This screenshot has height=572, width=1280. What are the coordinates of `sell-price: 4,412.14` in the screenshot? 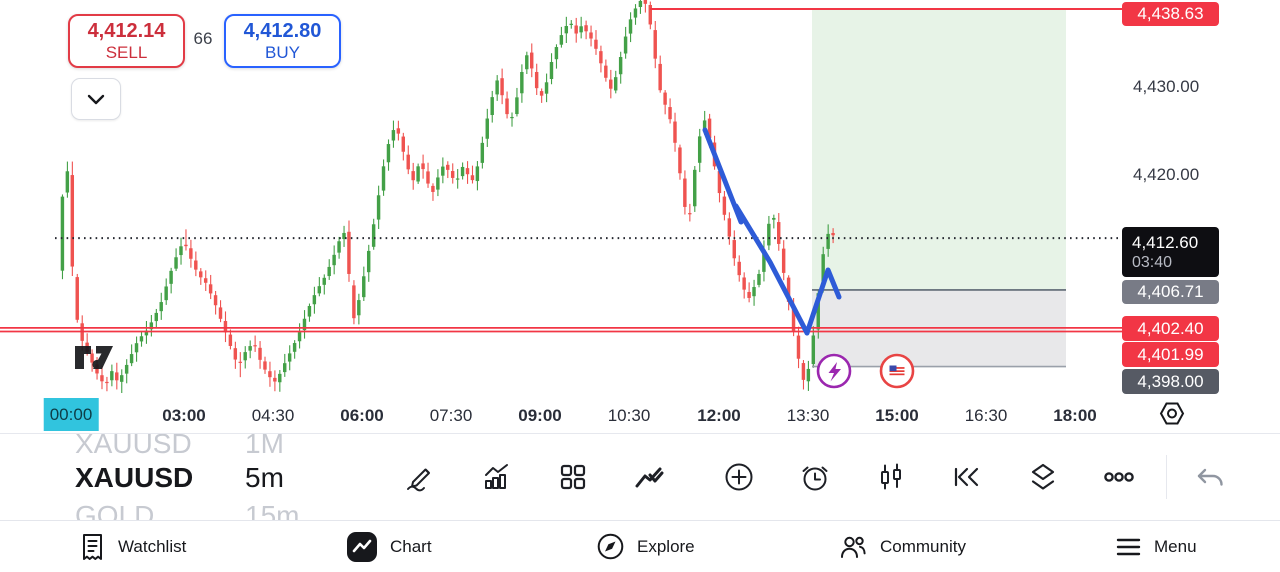 It's located at (126, 30).